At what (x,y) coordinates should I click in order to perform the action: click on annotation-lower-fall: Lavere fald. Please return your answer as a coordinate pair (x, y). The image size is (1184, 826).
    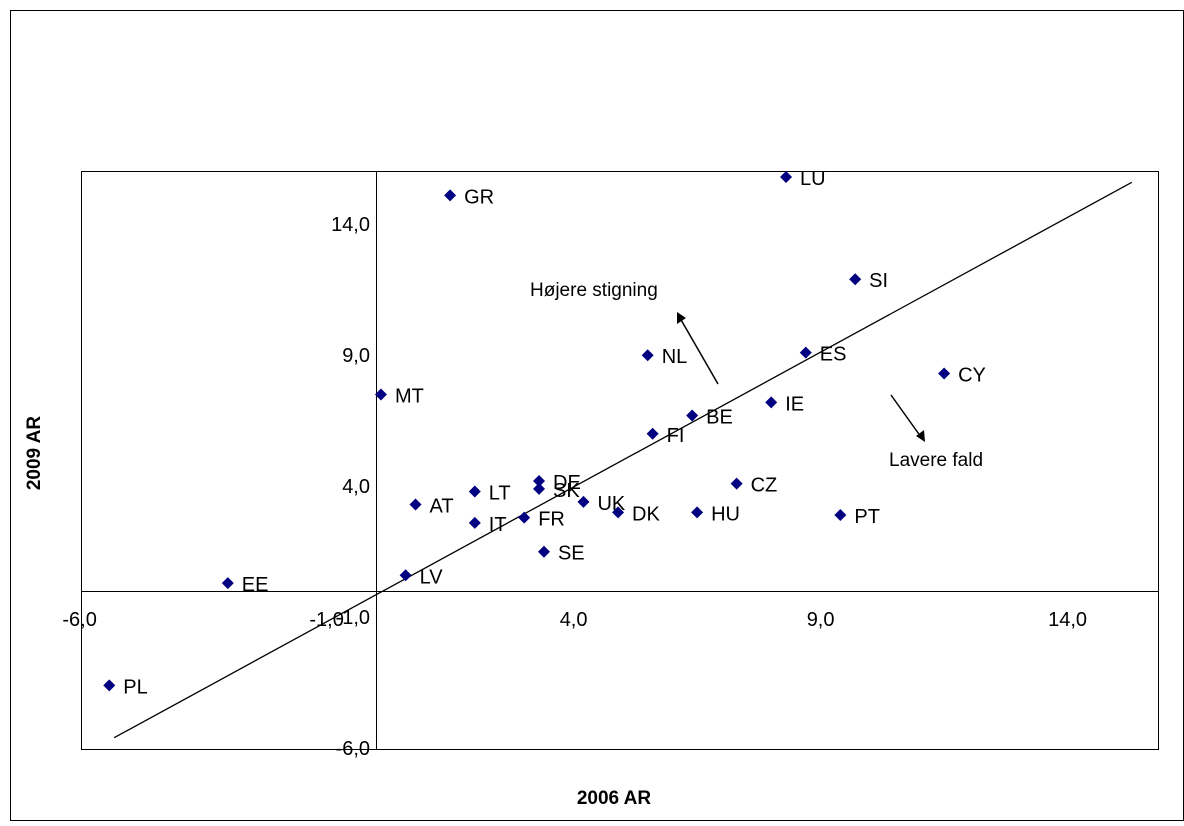
    Looking at the image, I should click on (936, 460).